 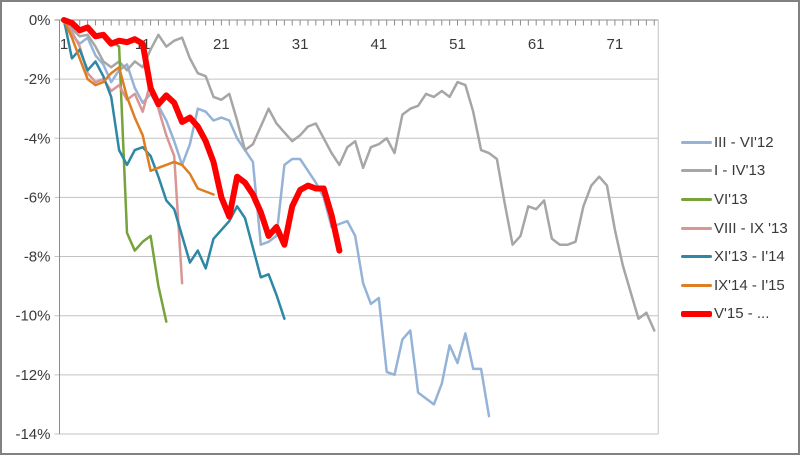 What do you see at coordinates (749, 257) in the screenshot?
I see `legend-label: XI'13 - I'14` at bounding box center [749, 257].